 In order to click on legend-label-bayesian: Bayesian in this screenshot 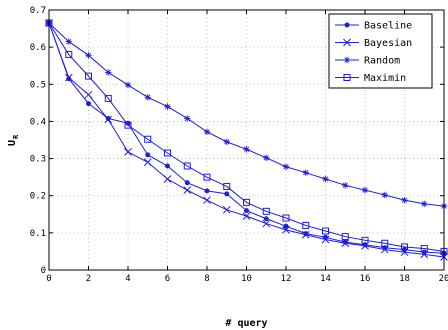, I will do `click(388, 43)`.